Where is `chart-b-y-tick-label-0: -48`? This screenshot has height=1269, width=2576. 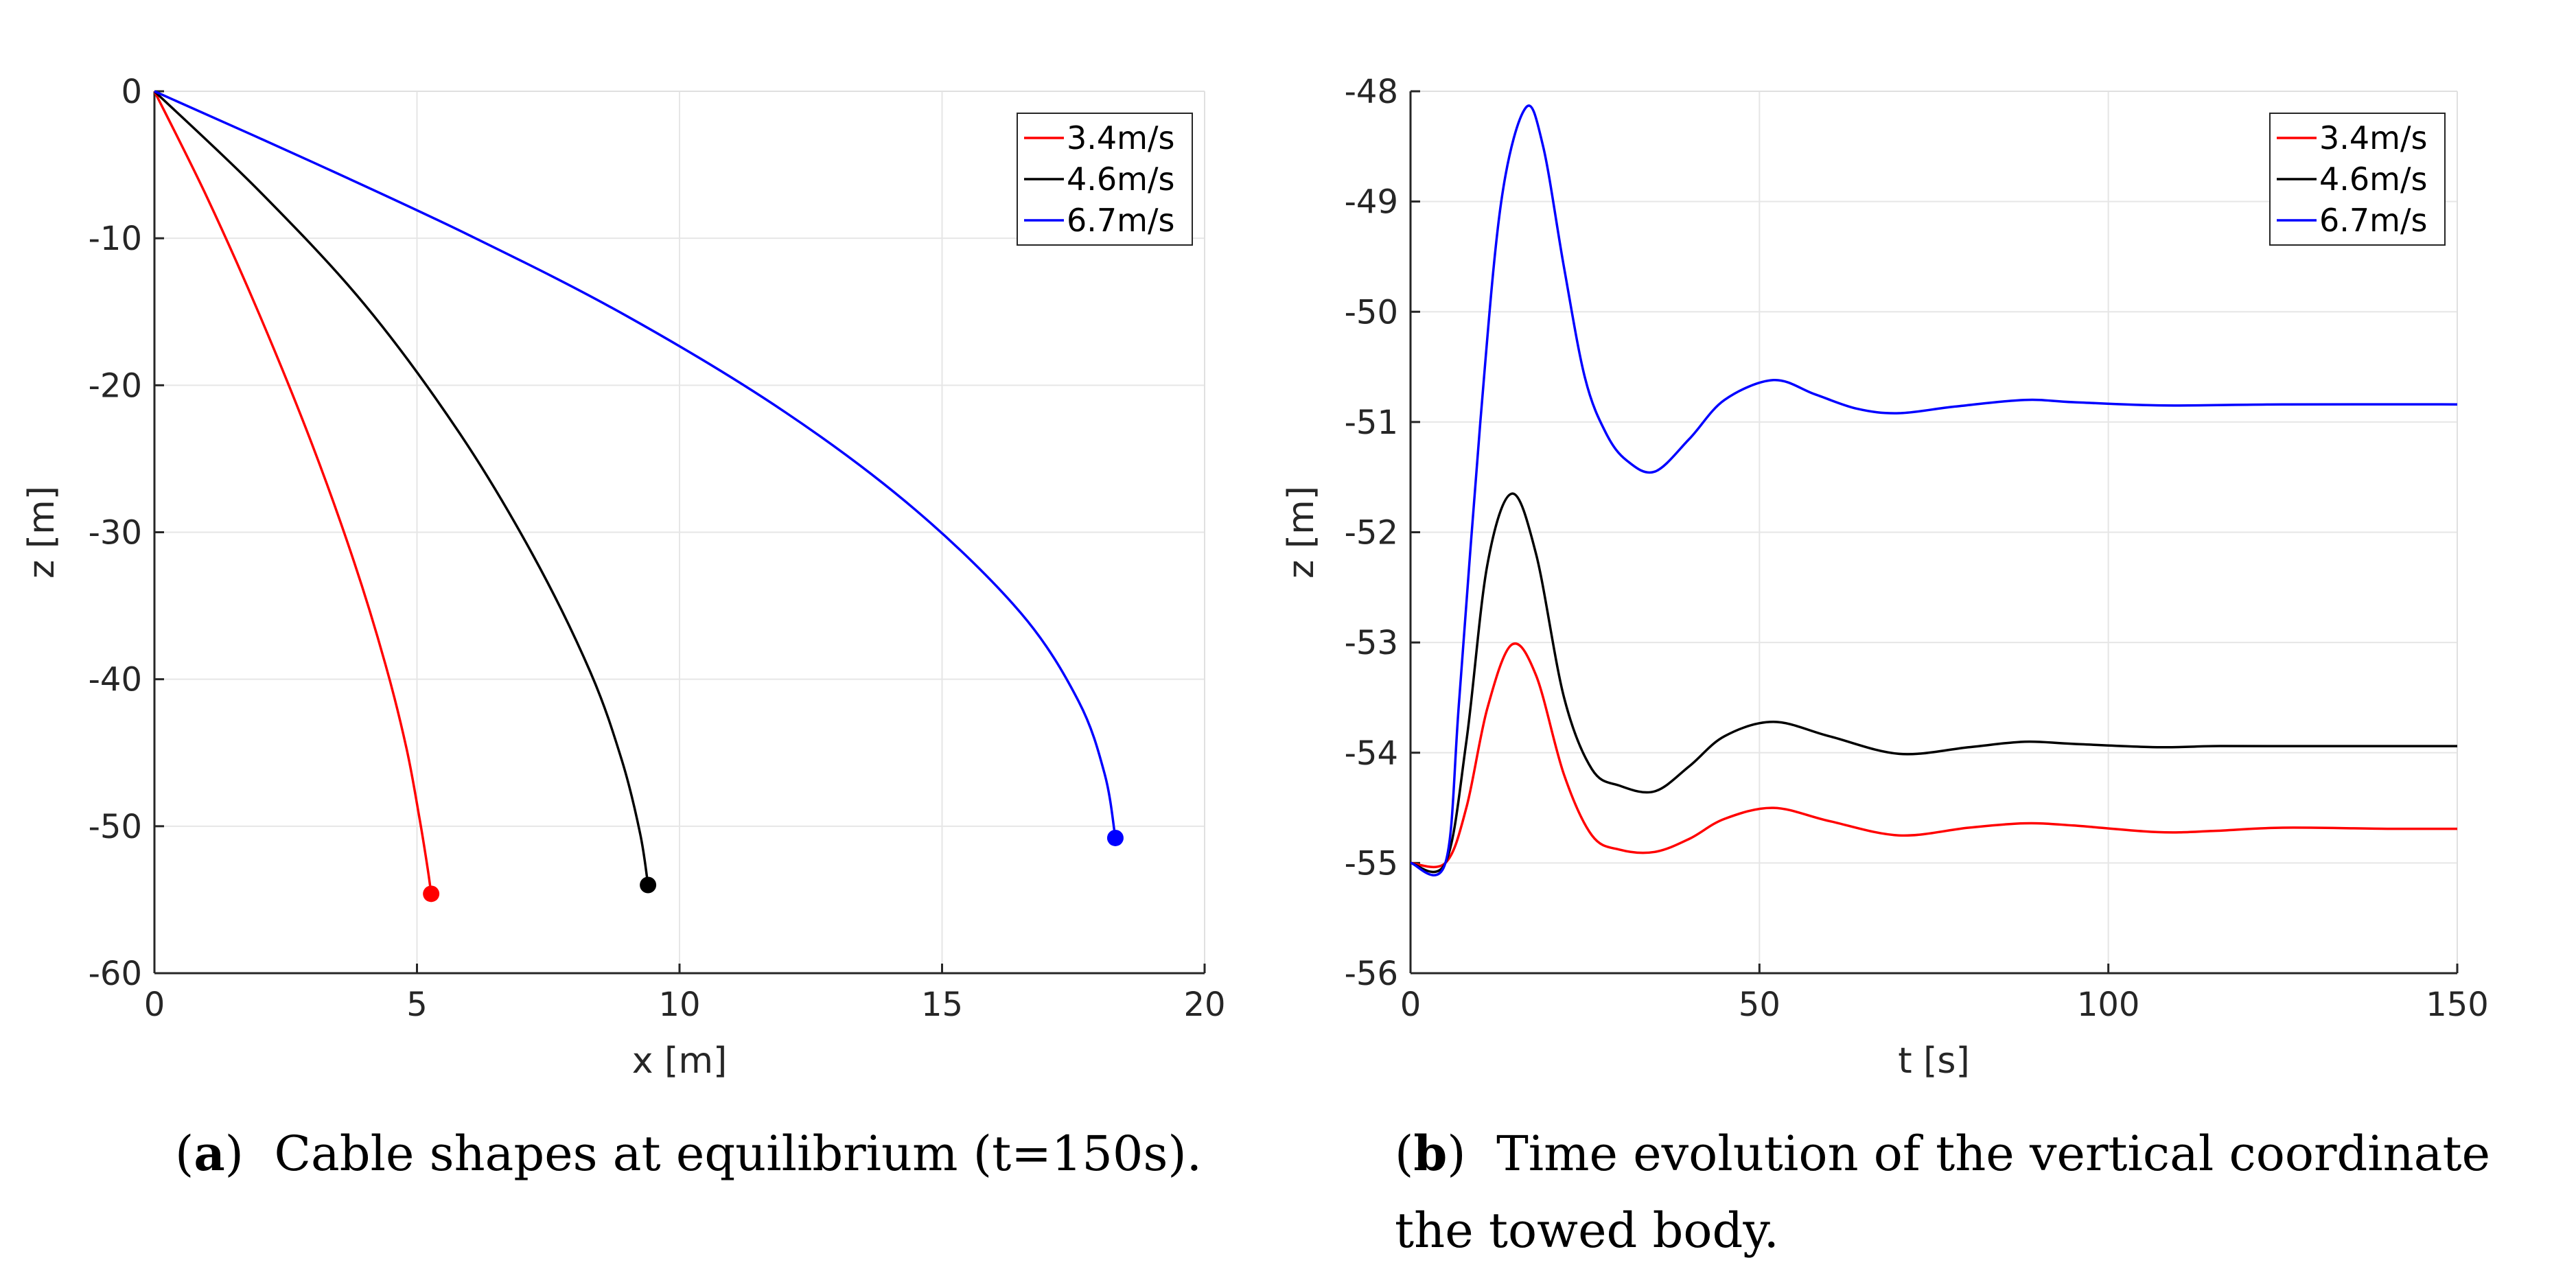 chart-b-y-tick-label-0: -48 is located at coordinates (1371, 92).